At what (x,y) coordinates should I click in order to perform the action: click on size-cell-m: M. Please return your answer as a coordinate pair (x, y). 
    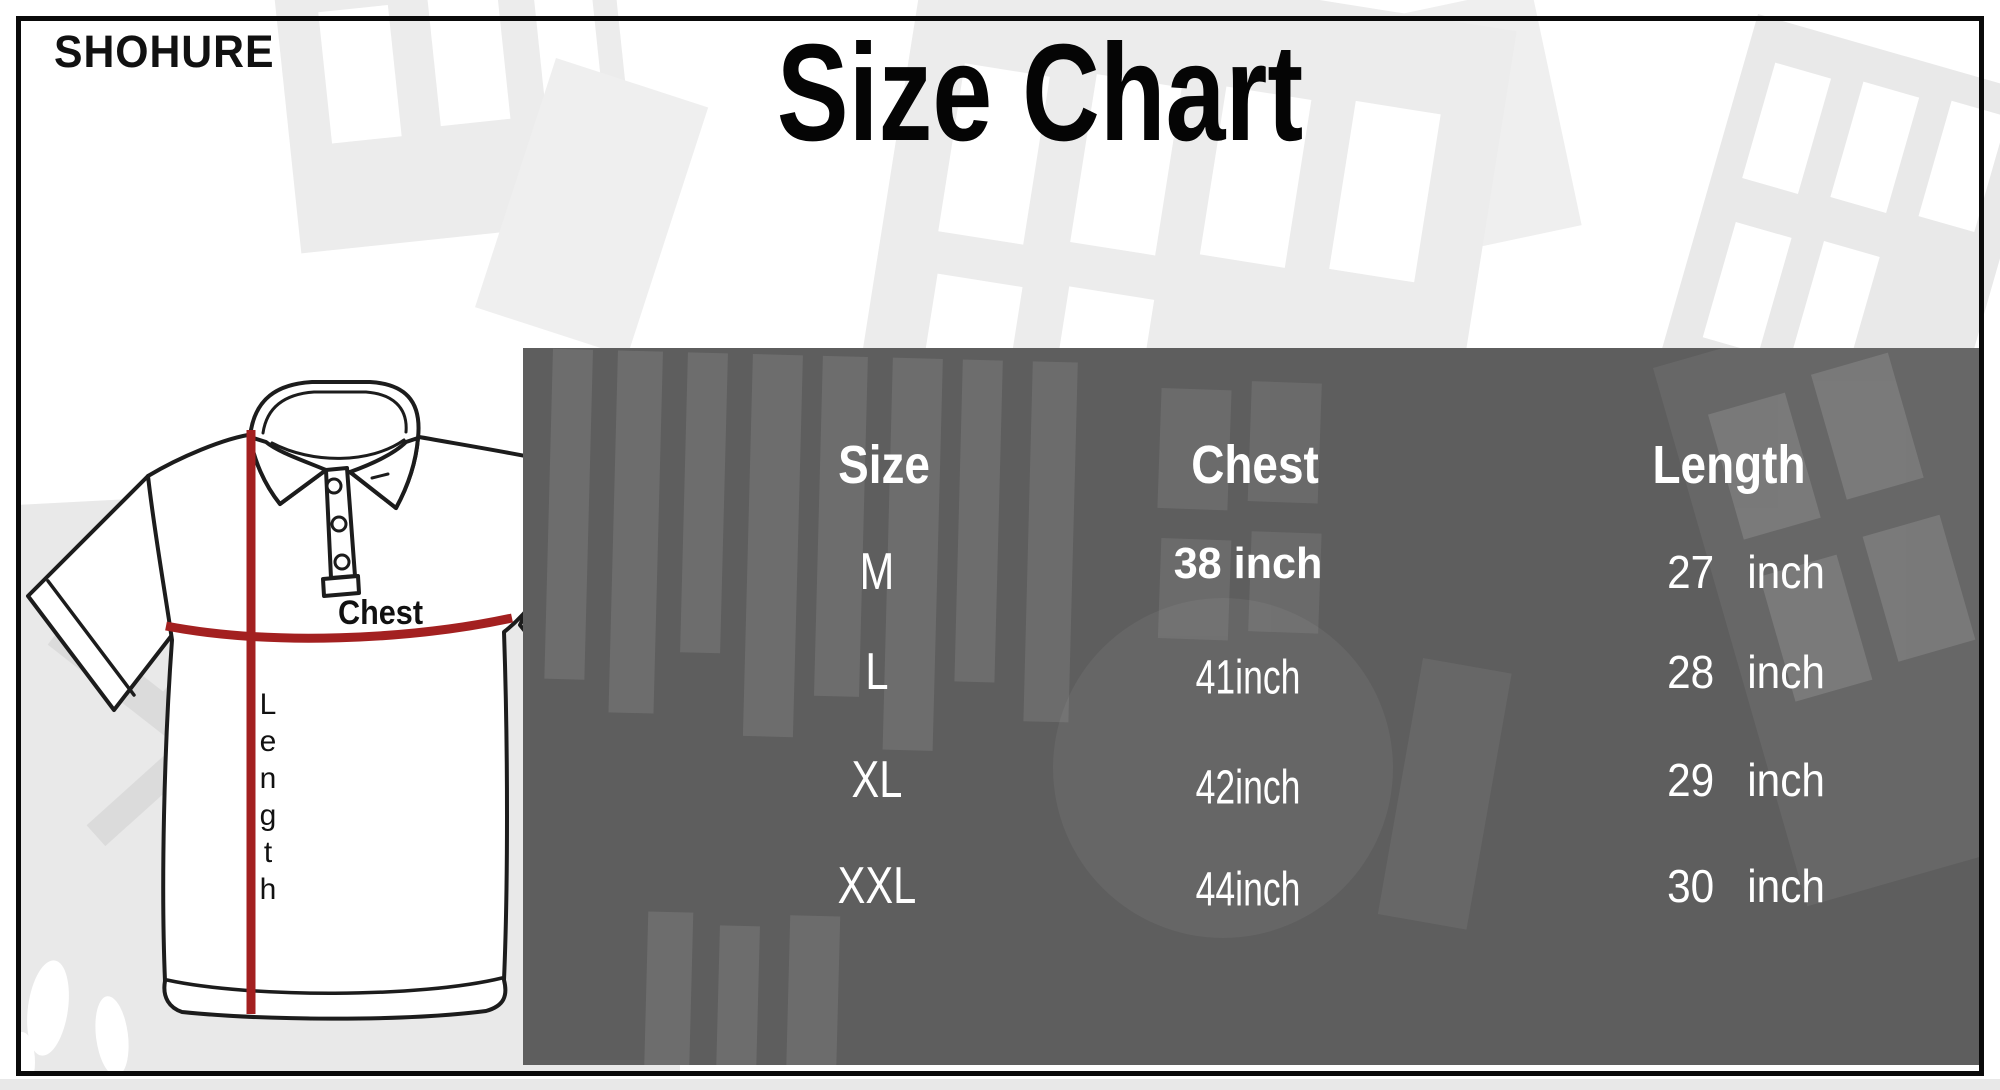
    Looking at the image, I should click on (877, 572).